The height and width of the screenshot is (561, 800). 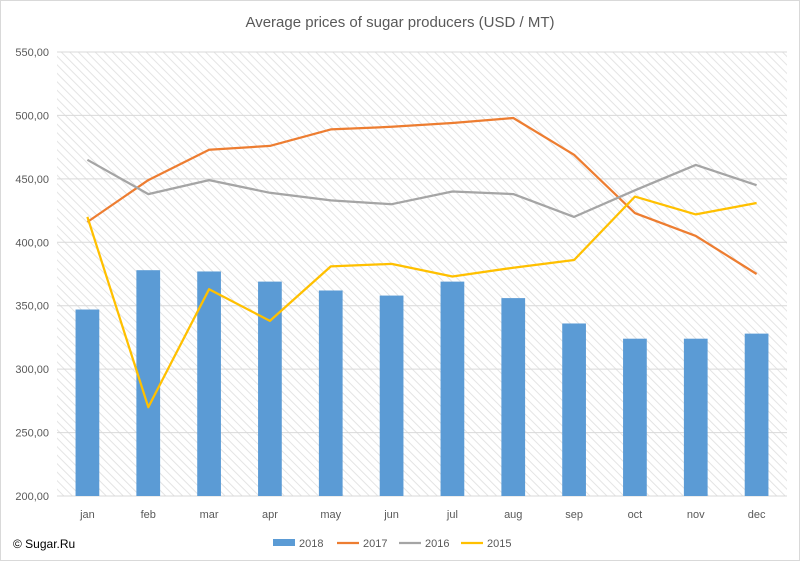 What do you see at coordinates (756, 414) in the screenshot?
I see `bar-dec` at bounding box center [756, 414].